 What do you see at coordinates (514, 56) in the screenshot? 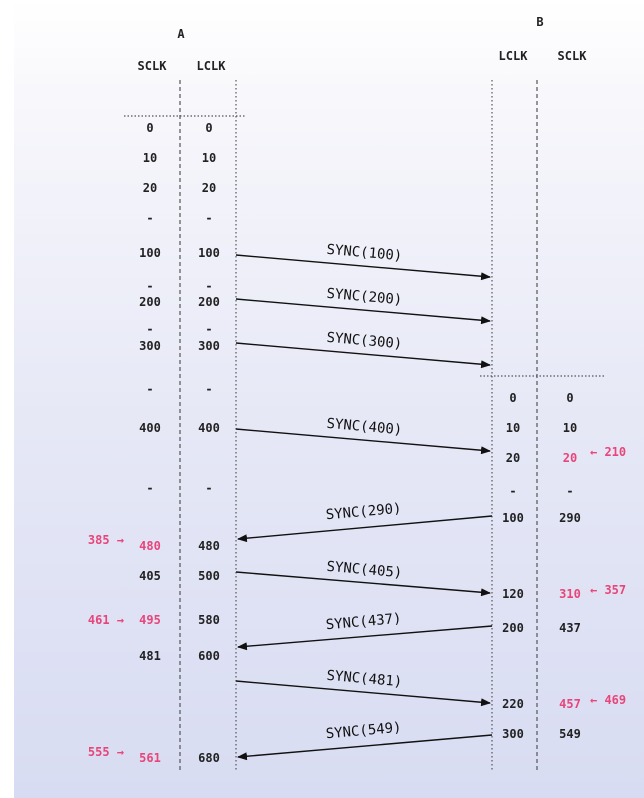
I see `node-b-lclk-header: LCLK` at bounding box center [514, 56].